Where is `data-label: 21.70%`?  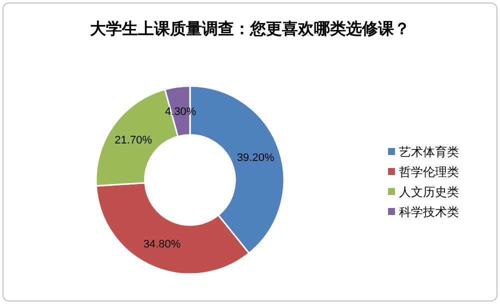 data-label: 21.70% is located at coordinates (133, 140).